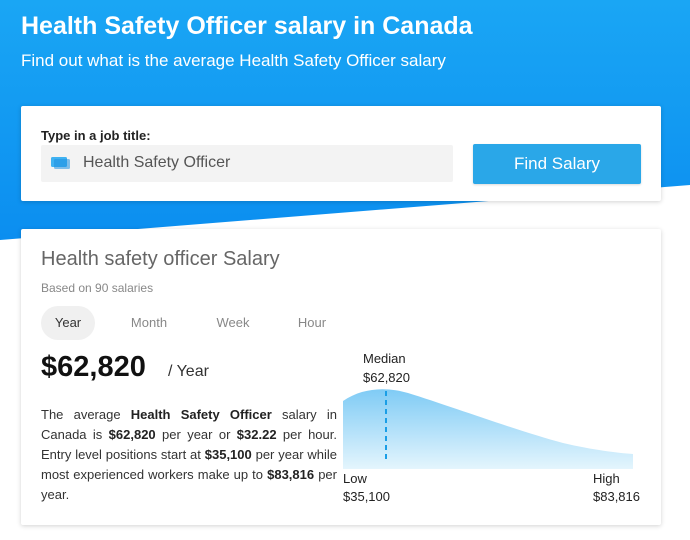 The image size is (690, 540). I want to click on tab-week: Week, so click(233, 322).